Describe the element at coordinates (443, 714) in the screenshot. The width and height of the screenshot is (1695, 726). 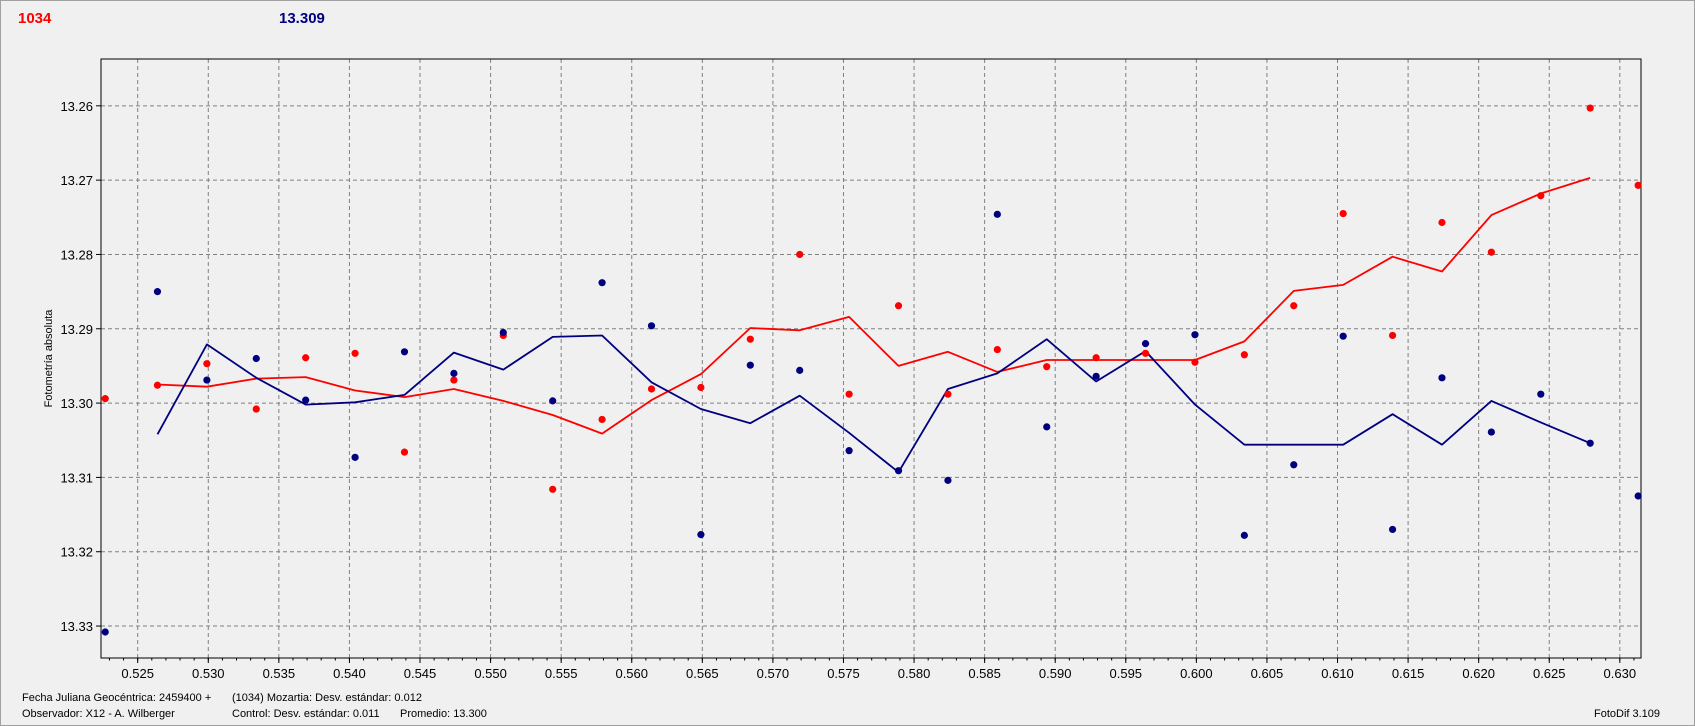
I see `average-label: Promedio: 13.300` at that location.